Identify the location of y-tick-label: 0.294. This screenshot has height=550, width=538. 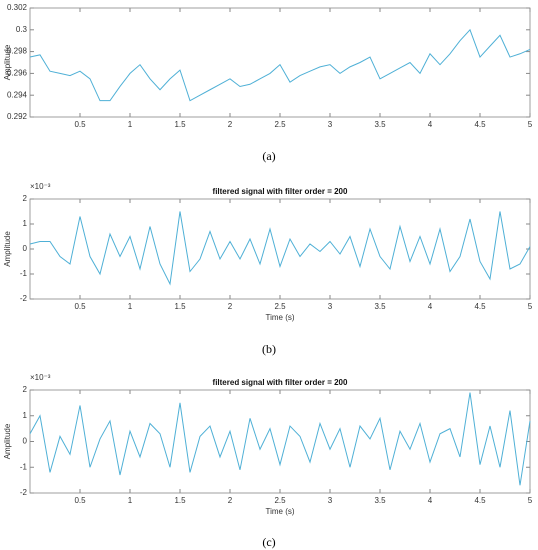
(17, 94).